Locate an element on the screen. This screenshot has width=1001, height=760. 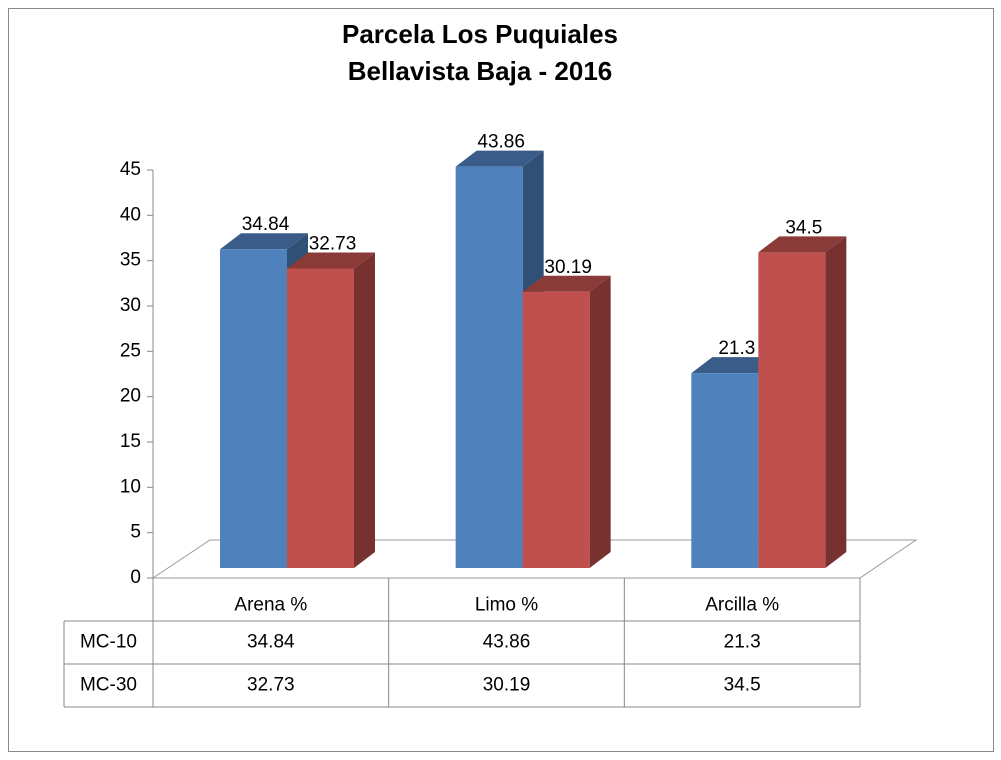
y-tick-label: 20 is located at coordinates (130, 396).